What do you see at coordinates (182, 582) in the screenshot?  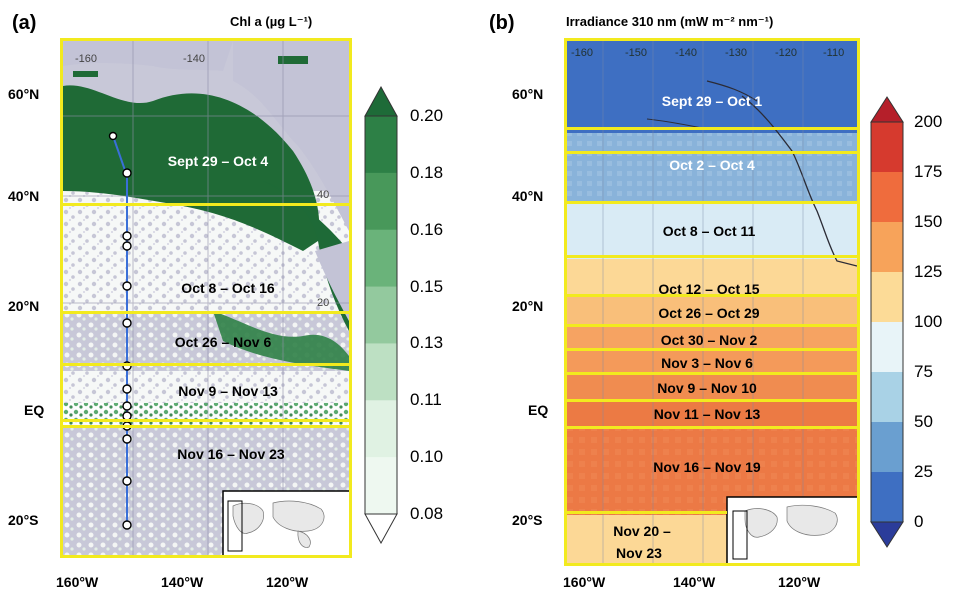 I see `lon-label: 140°W` at bounding box center [182, 582].